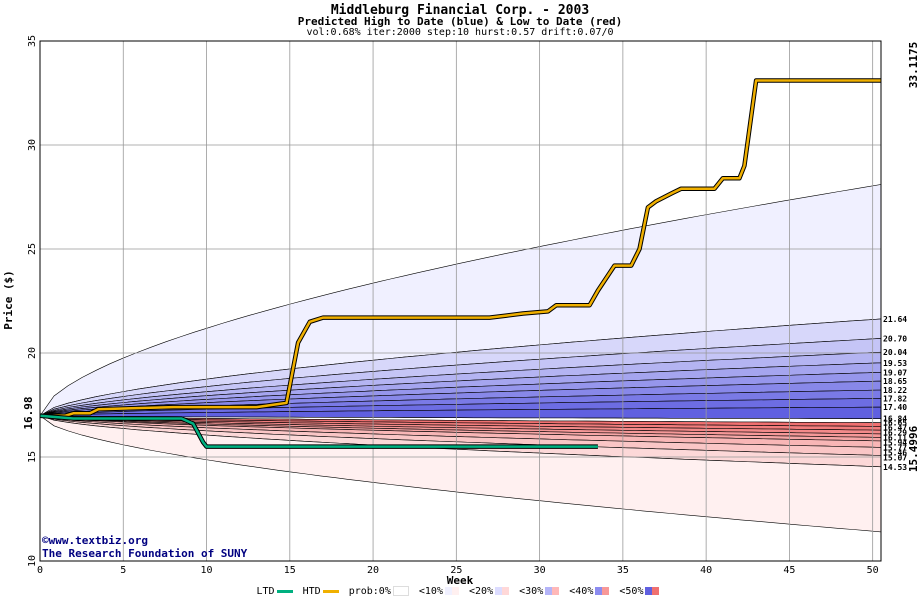 The width and height of the screenshot is (920, 600). I want to click on x-tick-label: 15, so click(290, 570).